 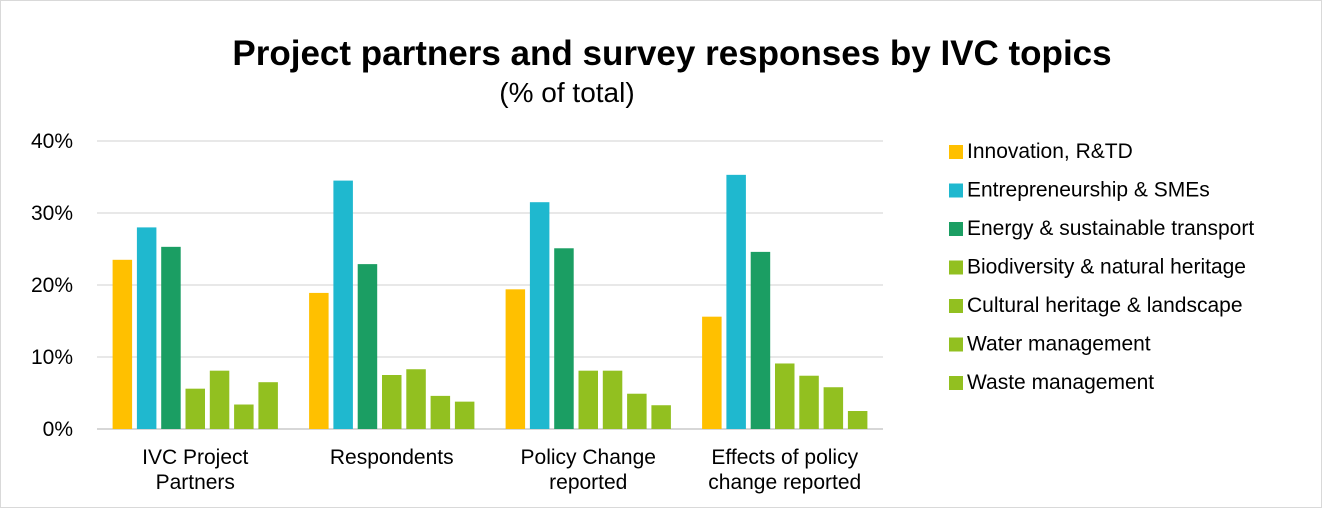 What do you see at coordinates (195, 470) in the screenshot?
I see `x-category-label: IVC Project Partners` at bounding box center [195, 470].